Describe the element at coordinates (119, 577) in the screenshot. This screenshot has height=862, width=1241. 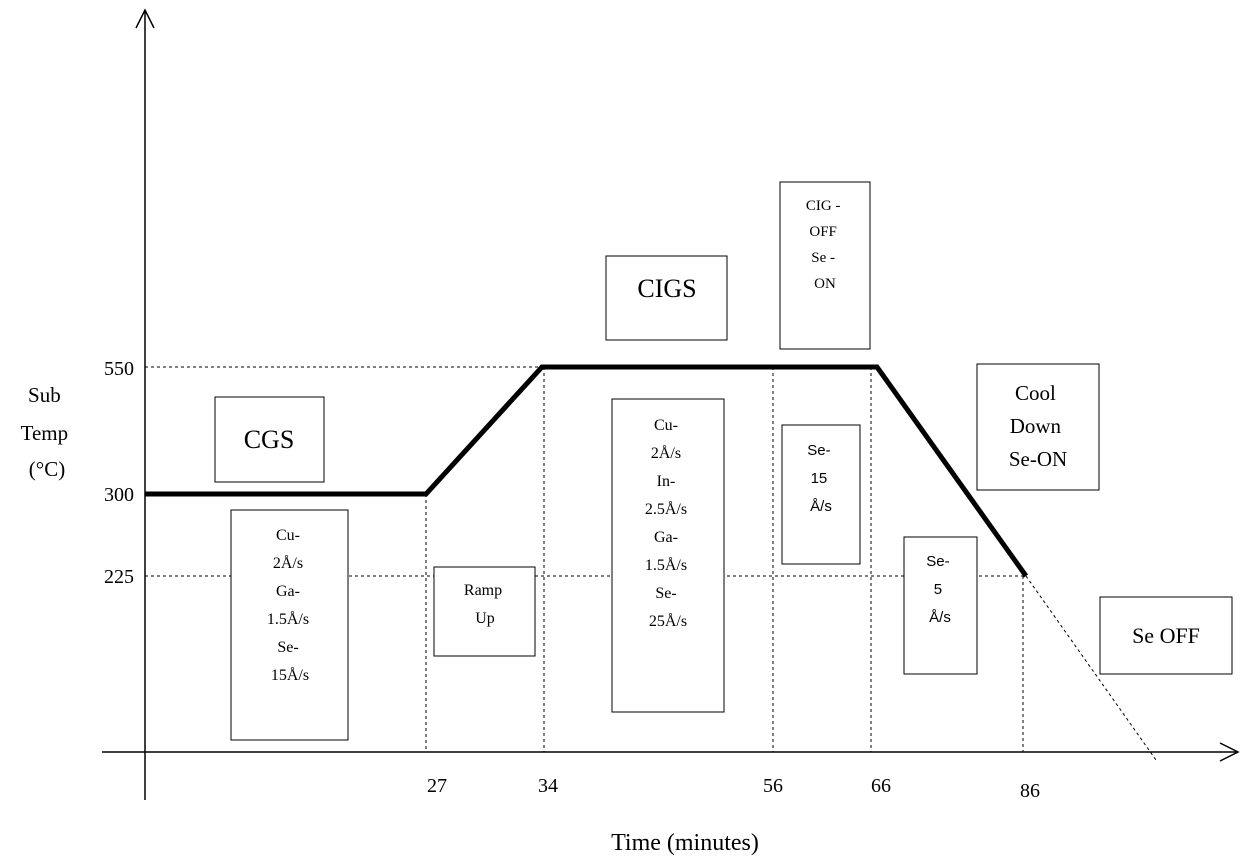
I see `y-tick-label: 225` at that location.